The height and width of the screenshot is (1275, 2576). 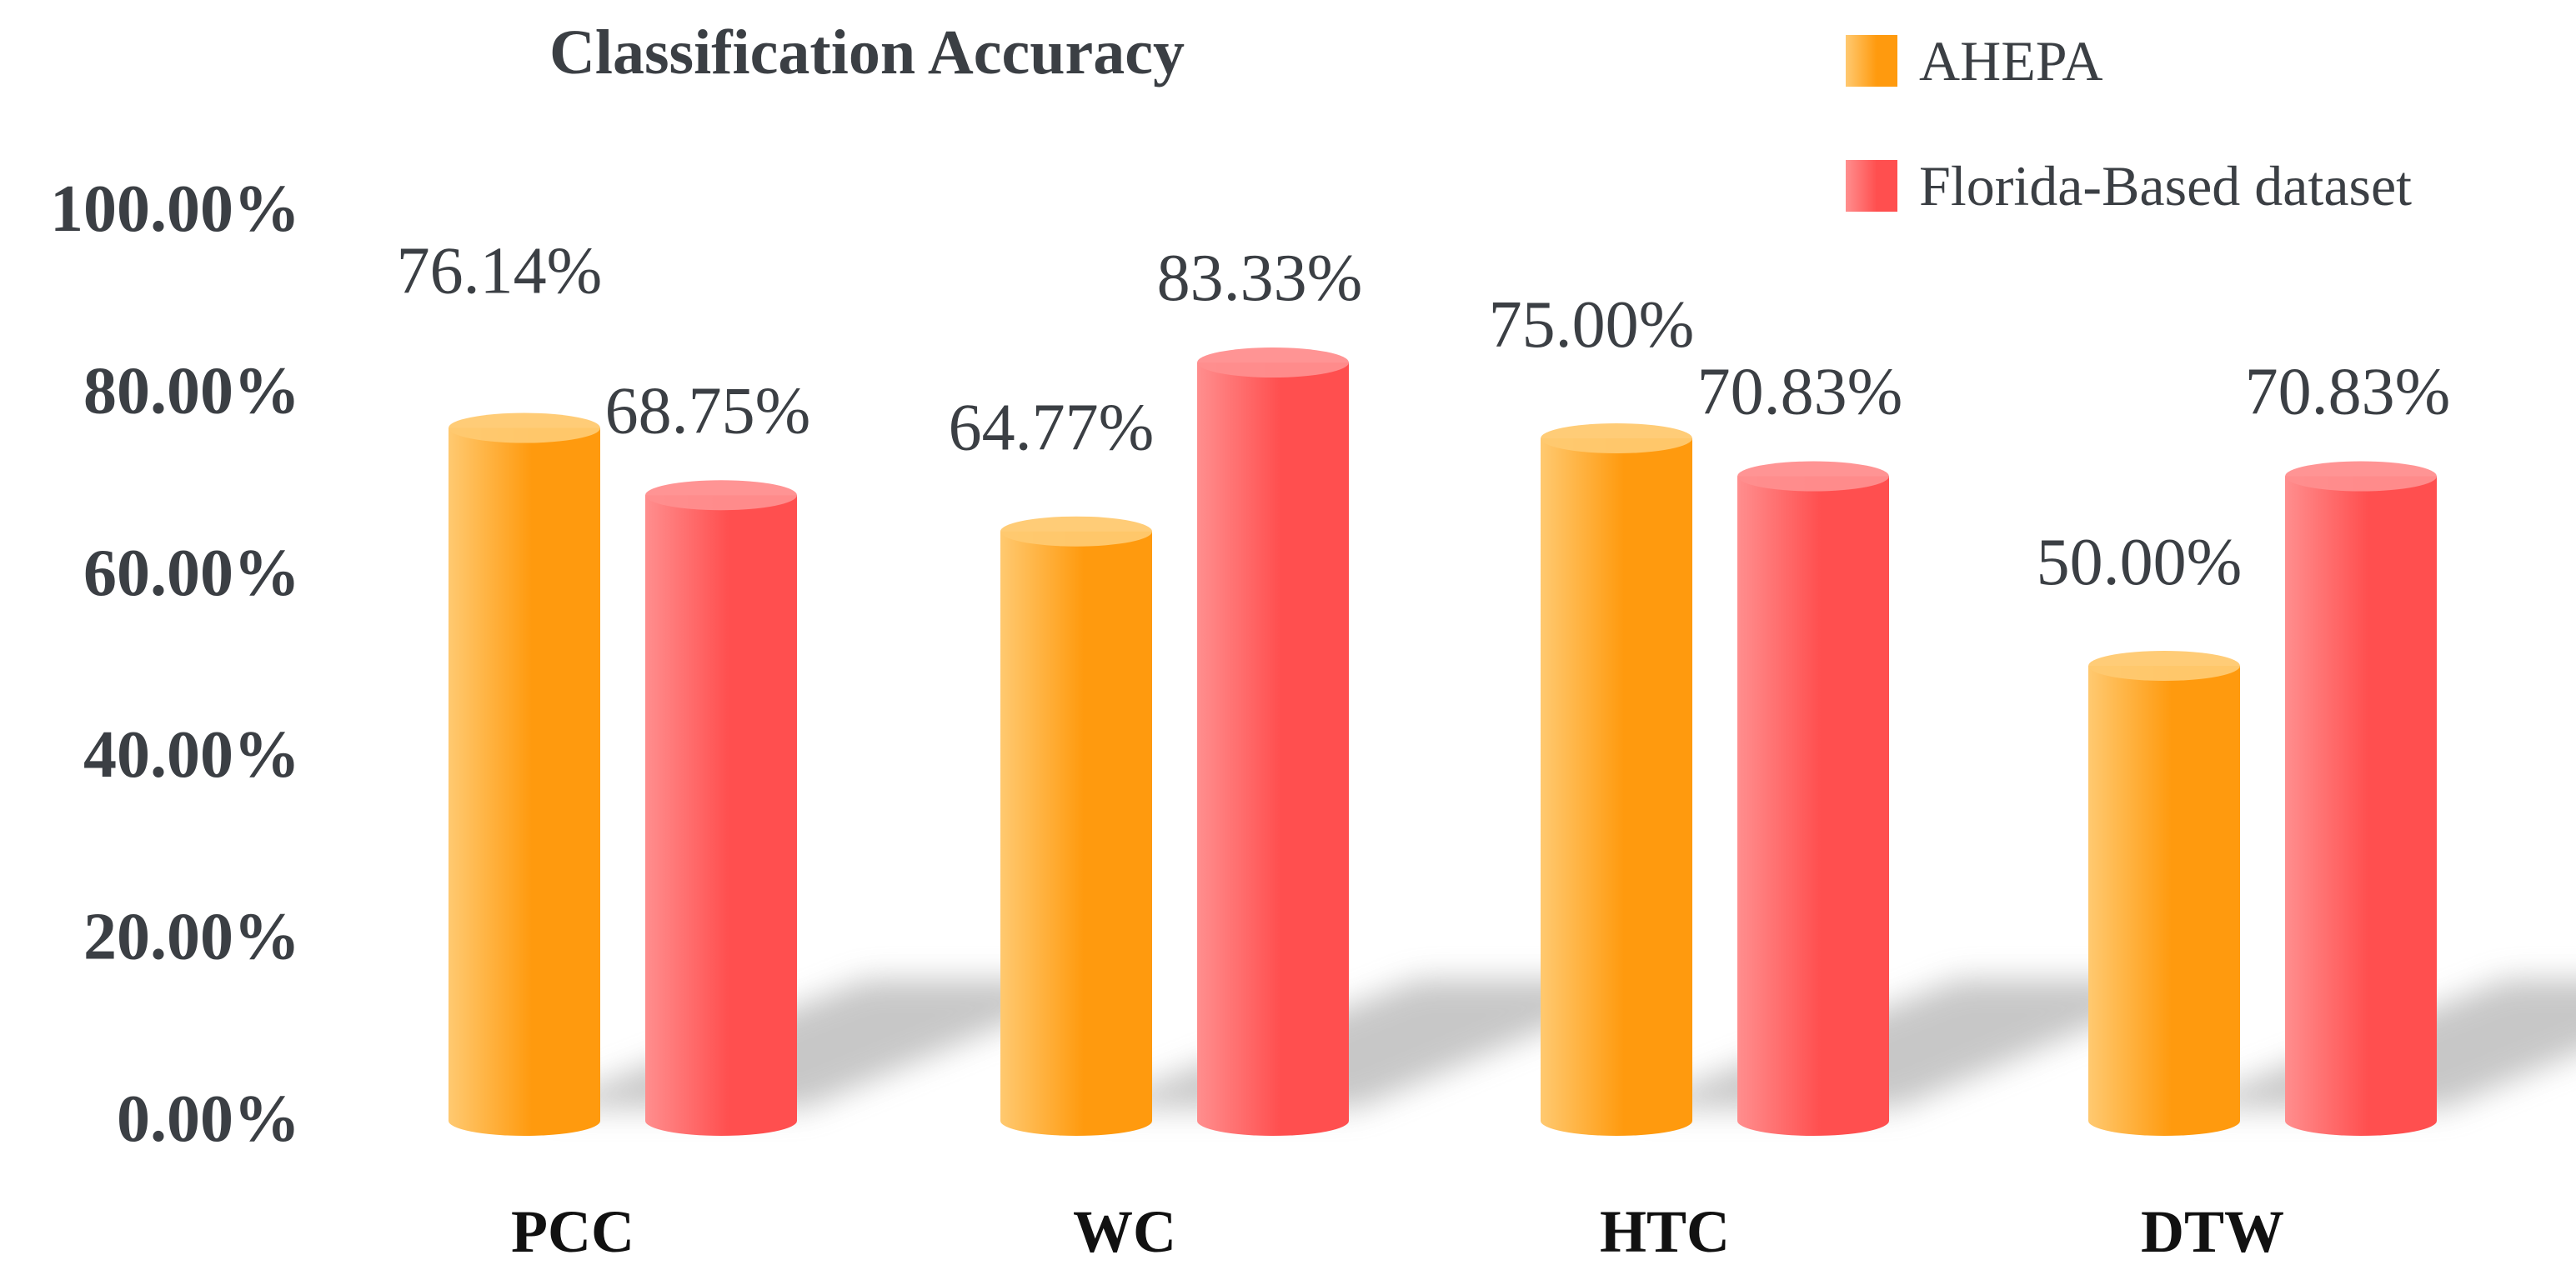 What do you see at coordinates (1260, 278) in the screenshot?
I see `data-label: 83.33%` at bounding box center [1260, 278].